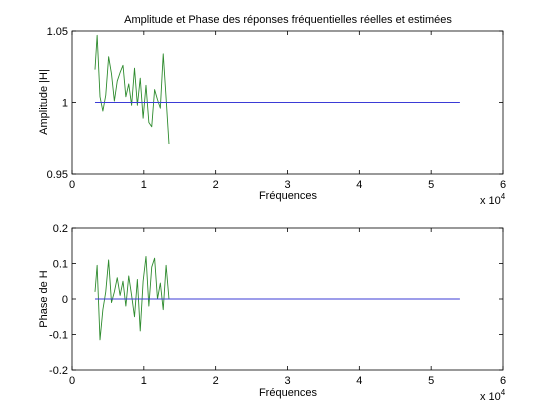 The height and width of the screenshot is (417, 556). What do you see at coordinates (65, 104) in the screenshot?
I see `amplitude-ytick-label: 1` at bounding box center [65, 104].